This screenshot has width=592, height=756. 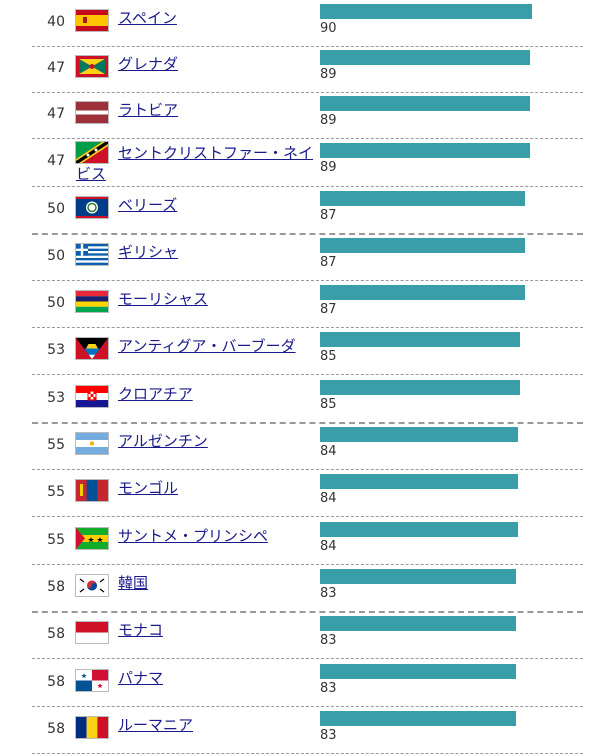 What do you see at coordinates (307, 589) in the screenshot?
I see `list-item: 58 韓国 83` at bounding box center [307, 589].